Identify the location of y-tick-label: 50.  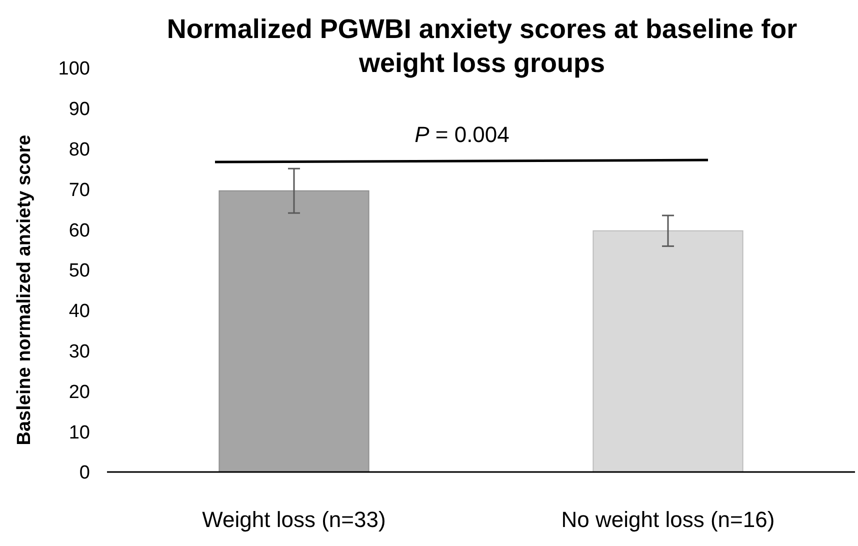
(79, 271).